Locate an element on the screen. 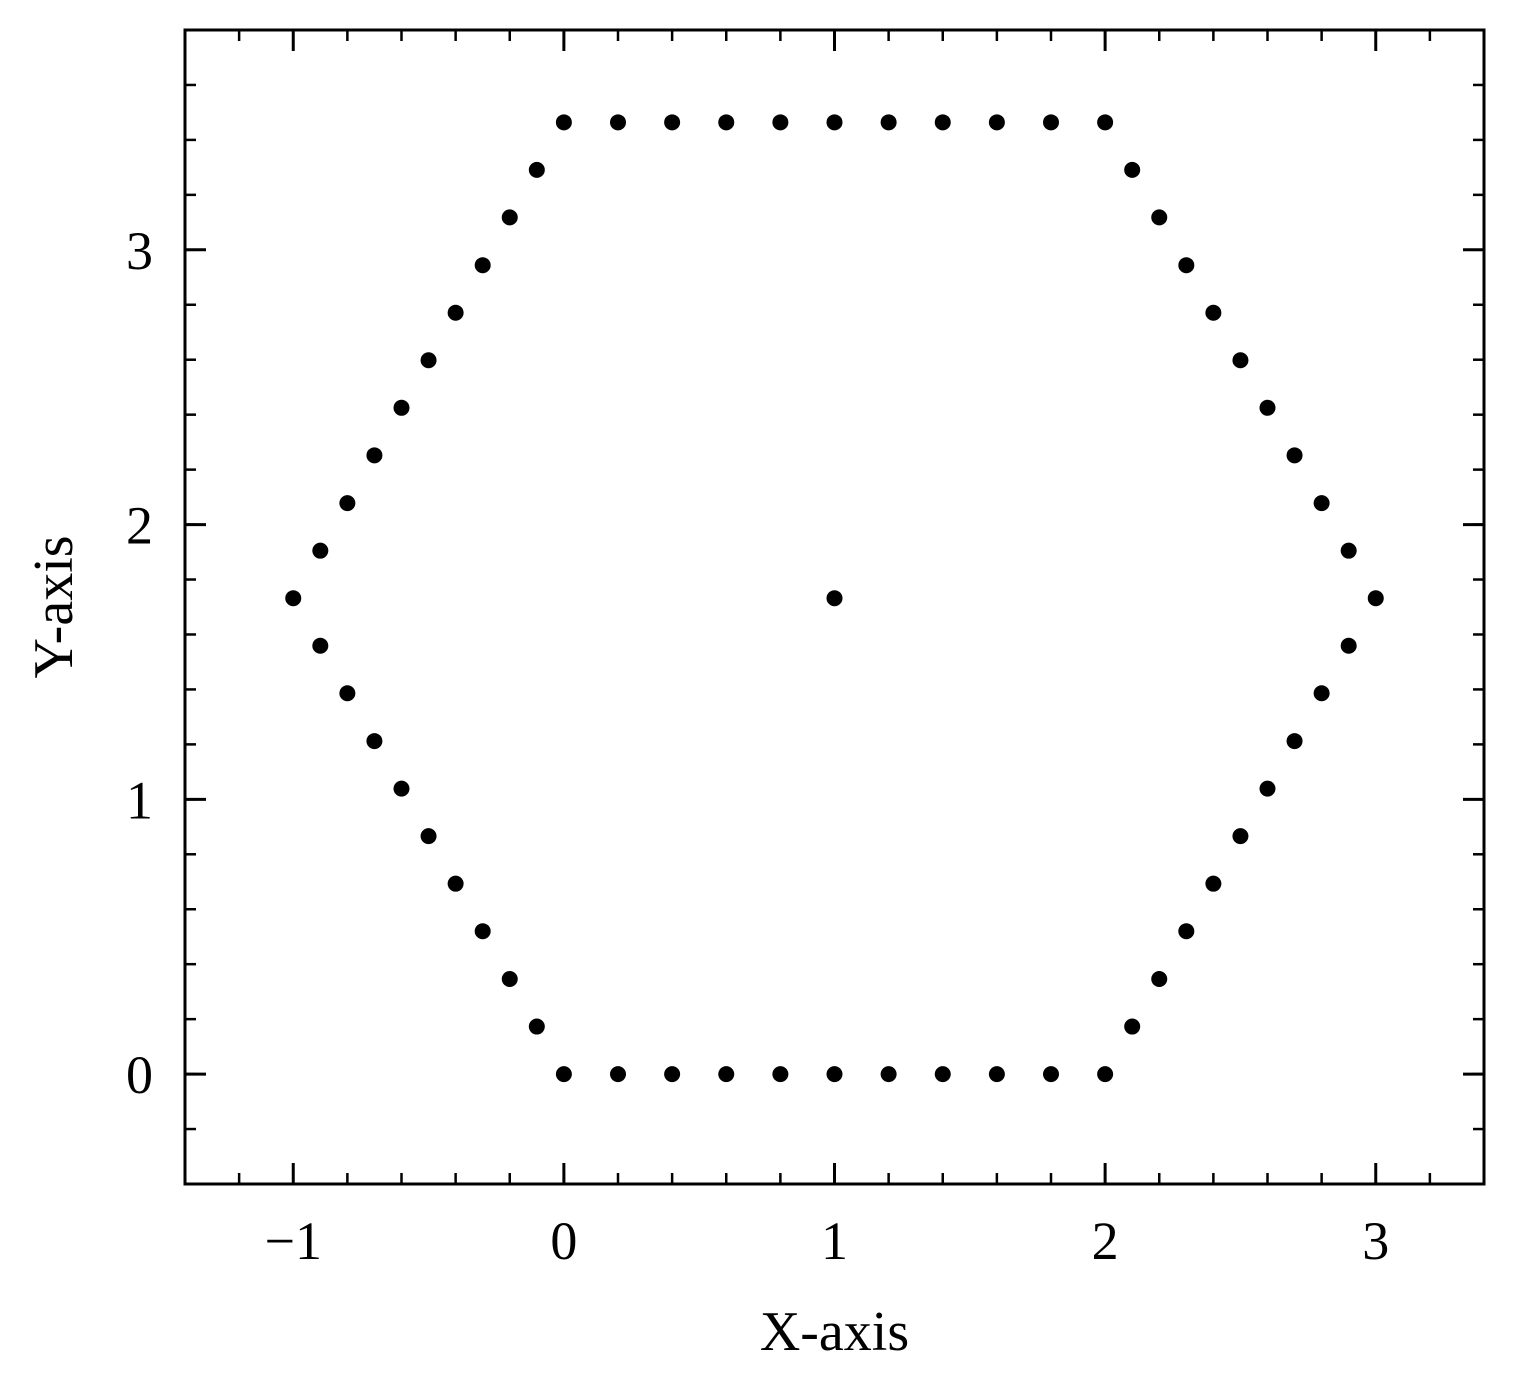  x-tick-label: 2 is located at coordinates (1105, 1241).